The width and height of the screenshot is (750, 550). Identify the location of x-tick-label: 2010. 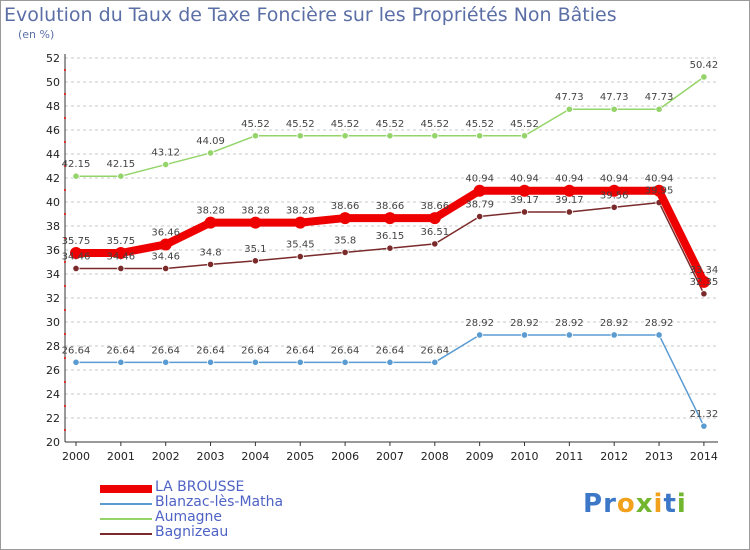
(525, 456).